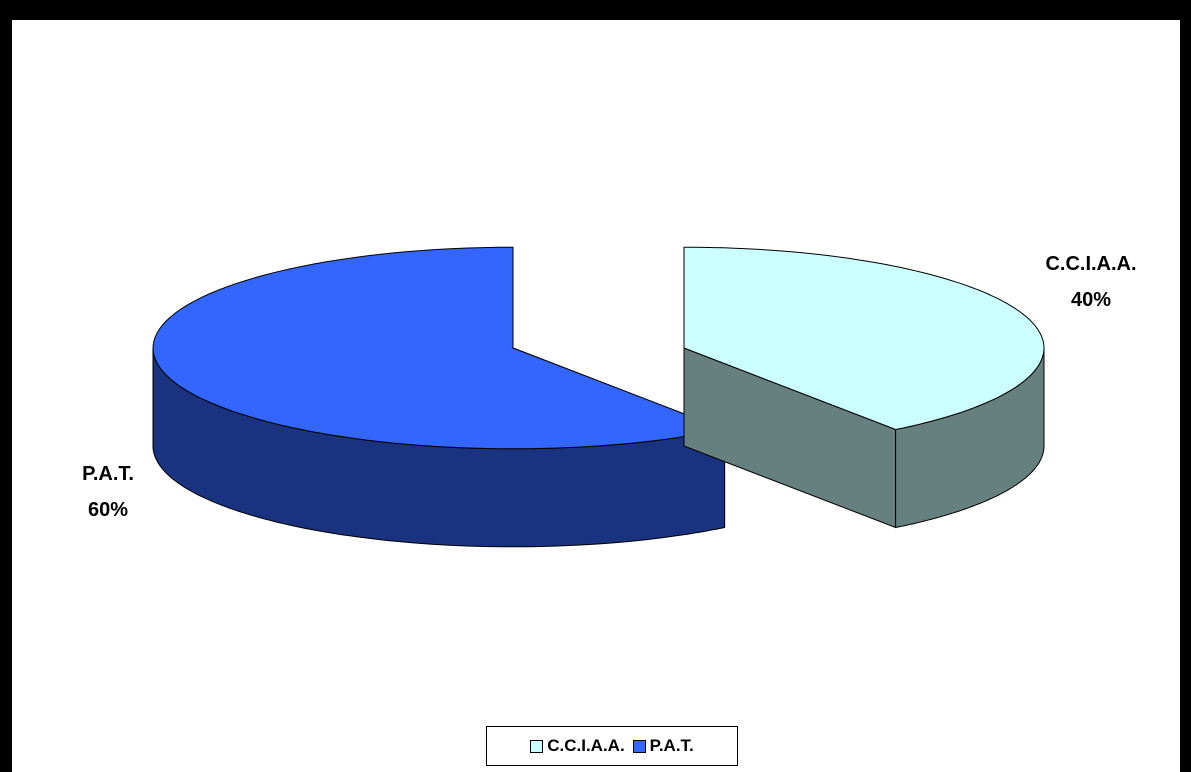 This screenshot has width=1191, height=772. What do you see at coordinates (537, 746) in the screenshot?
I see `legend-swatch-cciaa` at bounding box center [537, 746].